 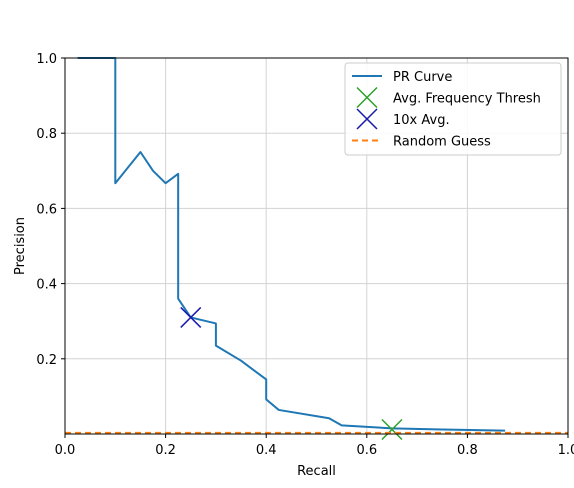 What do you see at coordinates (366, 450) in the screenshot?
I see `x-tick-label: 0.6` at bounding box center [366, 450].